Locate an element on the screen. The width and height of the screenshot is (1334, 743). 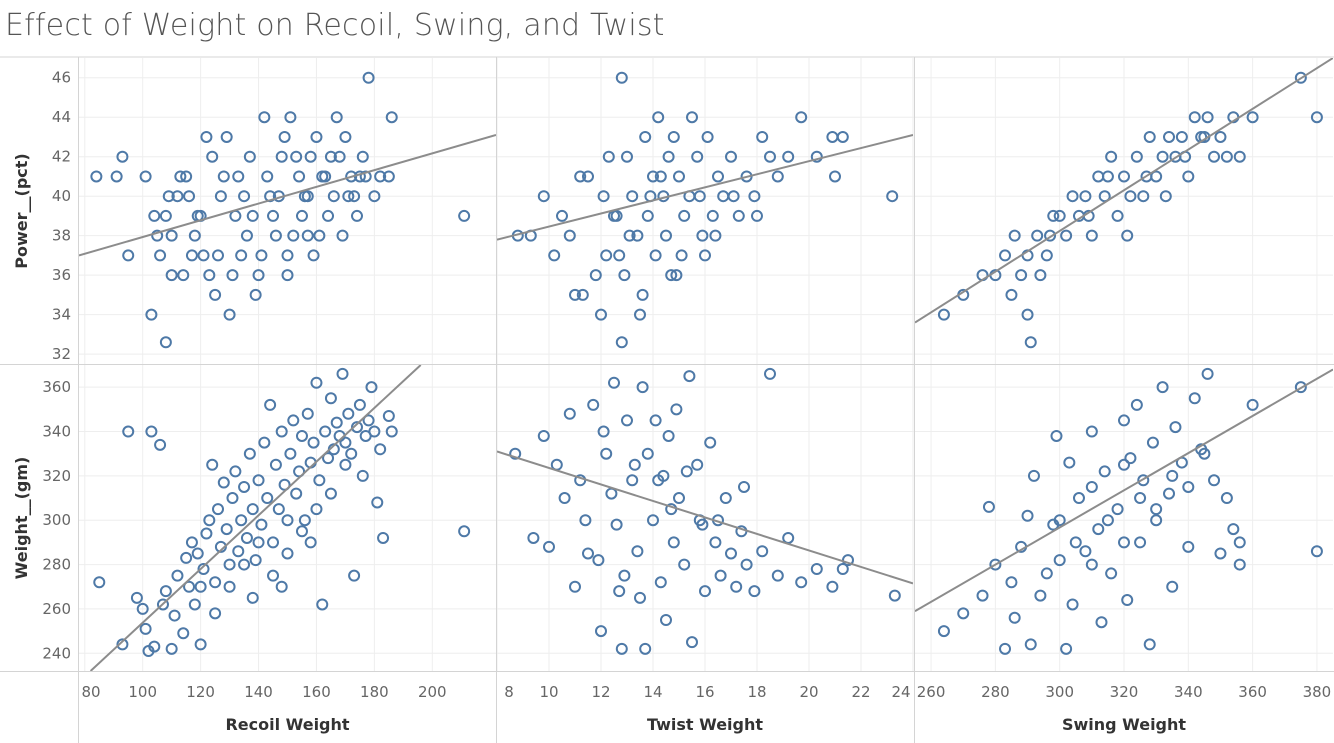
y-tick-label: 44 is located at coordinates (61, 117).